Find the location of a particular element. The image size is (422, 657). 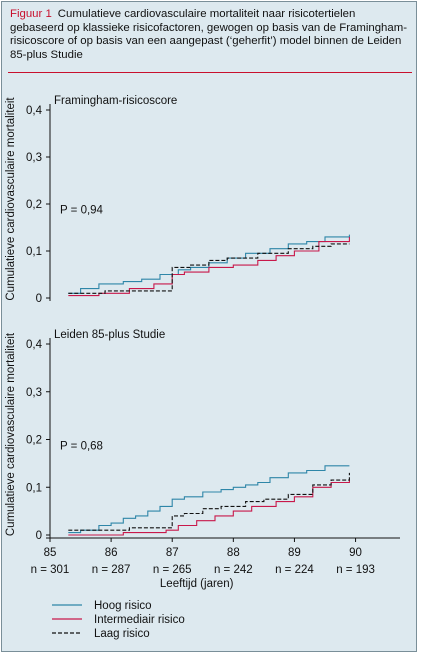

caption-divider is located at coordinates (210, 72).